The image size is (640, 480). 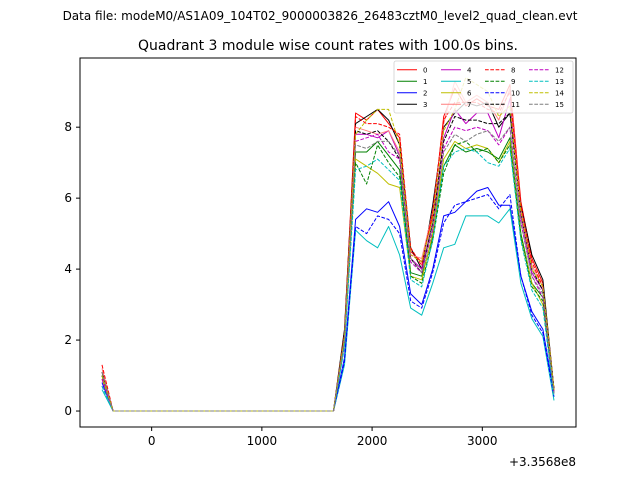 What do you see at coordinates (559, 105) in the screenshot?
I see `legend-label-15: 15` at bounding box center [559, 105].